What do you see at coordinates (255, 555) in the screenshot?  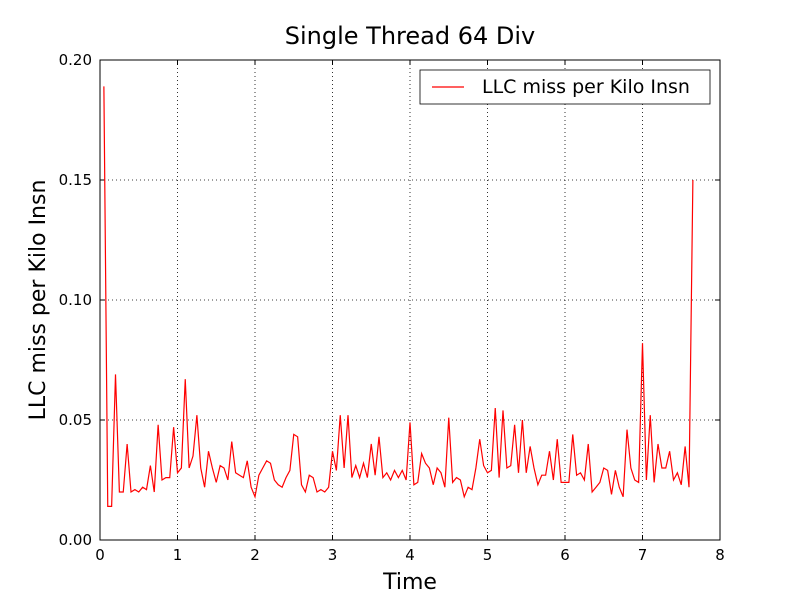 I see `x-tick-label: 2` at bounding box center [255, 555].